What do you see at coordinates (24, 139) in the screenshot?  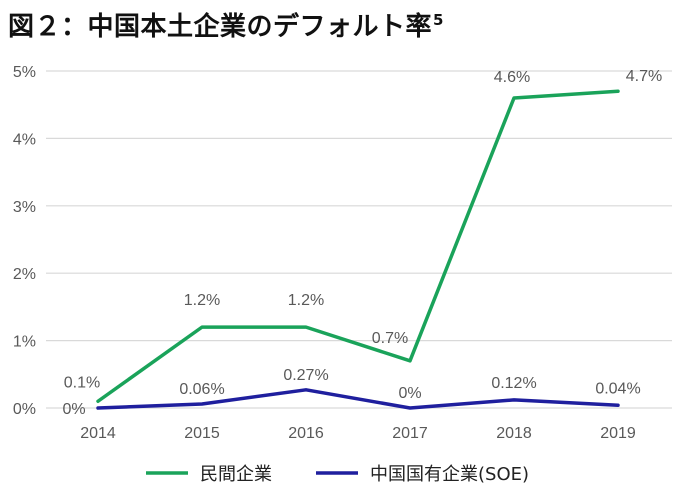 I see `y-tick-label: 4%` at bounding box center [24, 139].